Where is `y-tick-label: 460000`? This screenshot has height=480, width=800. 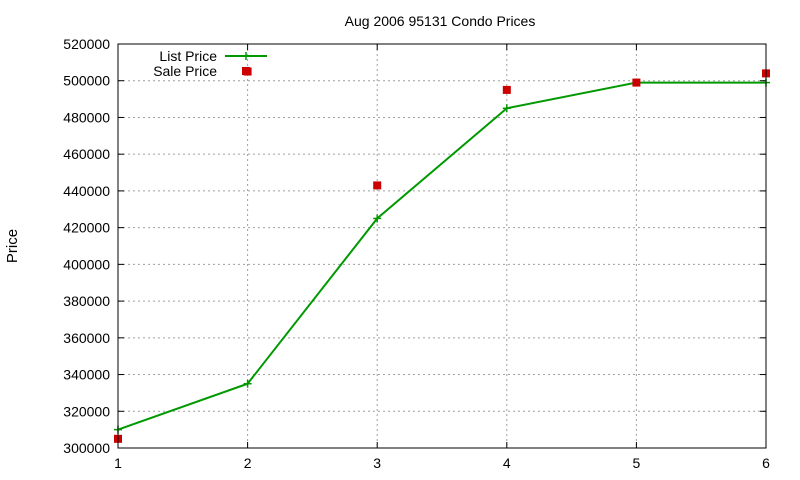 y-tick-label: 460000 is located at coordinates (86, 154).